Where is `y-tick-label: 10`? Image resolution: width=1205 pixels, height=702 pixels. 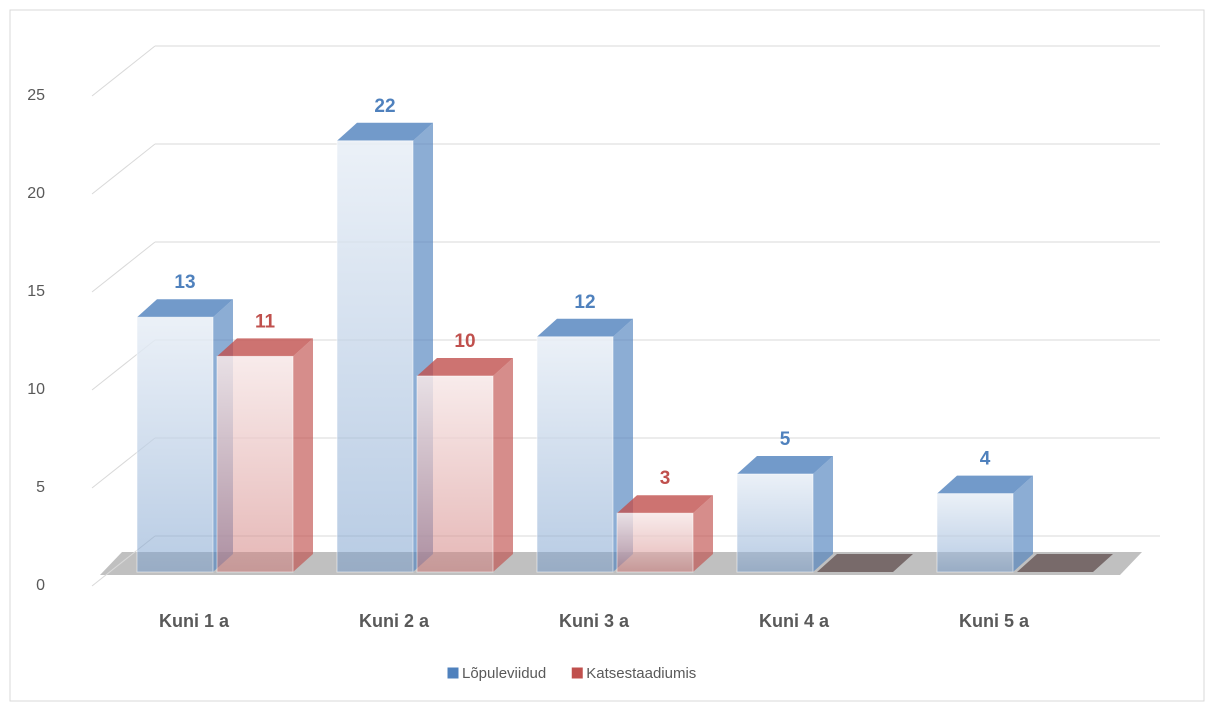
y-tick-label: 10 is located at coordinates (36, 389).